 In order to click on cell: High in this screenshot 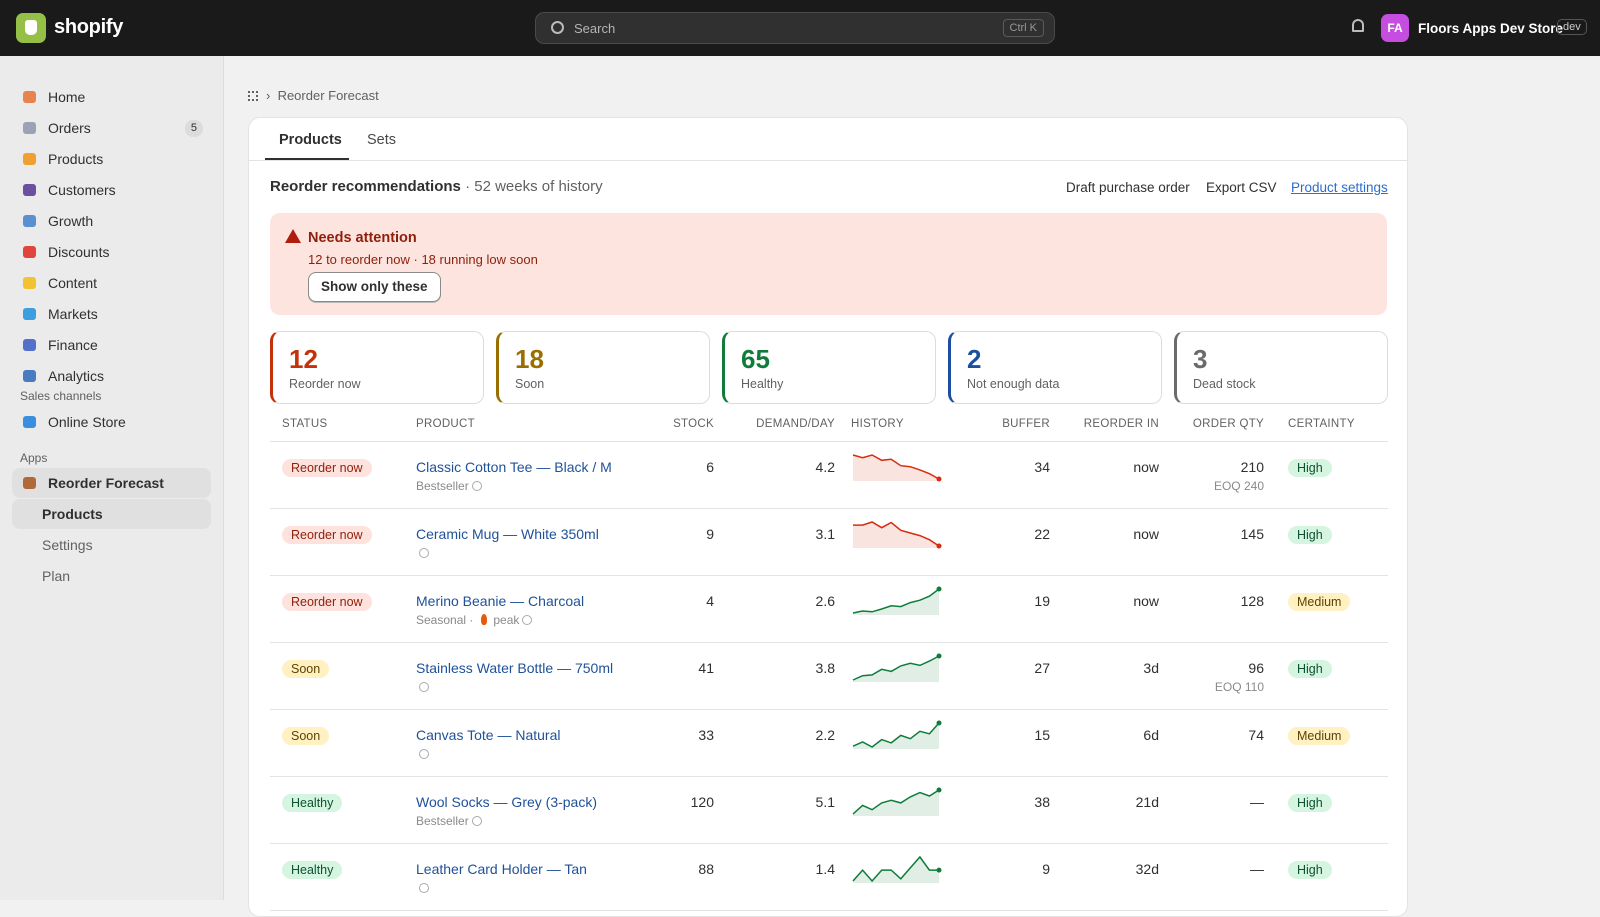, I will do `click(1332, 877)`.